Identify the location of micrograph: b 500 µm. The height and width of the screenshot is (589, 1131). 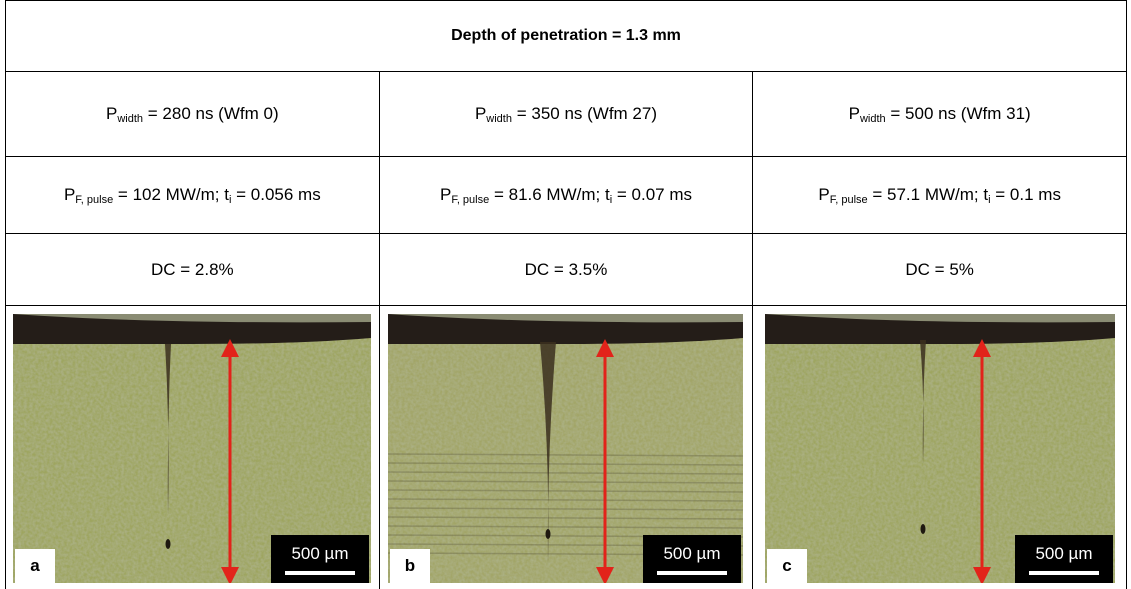
(566, 448).